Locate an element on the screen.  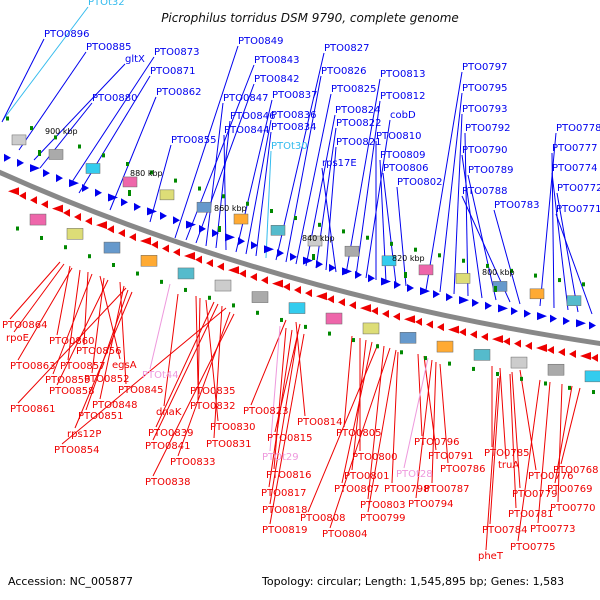
gene-label-rps12p: rps12P is located at coordinates (84, 434).